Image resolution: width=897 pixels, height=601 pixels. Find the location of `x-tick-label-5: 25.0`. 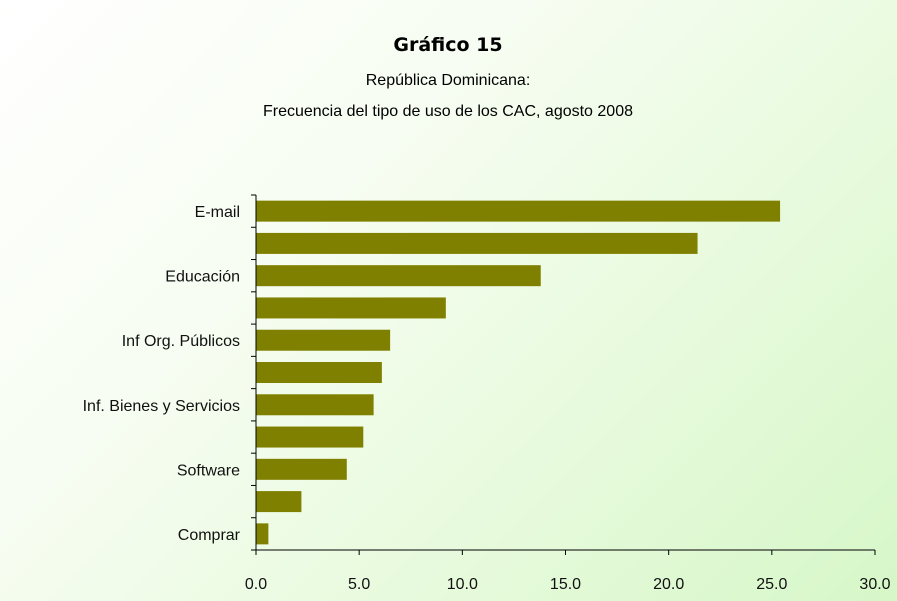

x-tick-label-5: 25.0 is located at coordinates (771, 584).